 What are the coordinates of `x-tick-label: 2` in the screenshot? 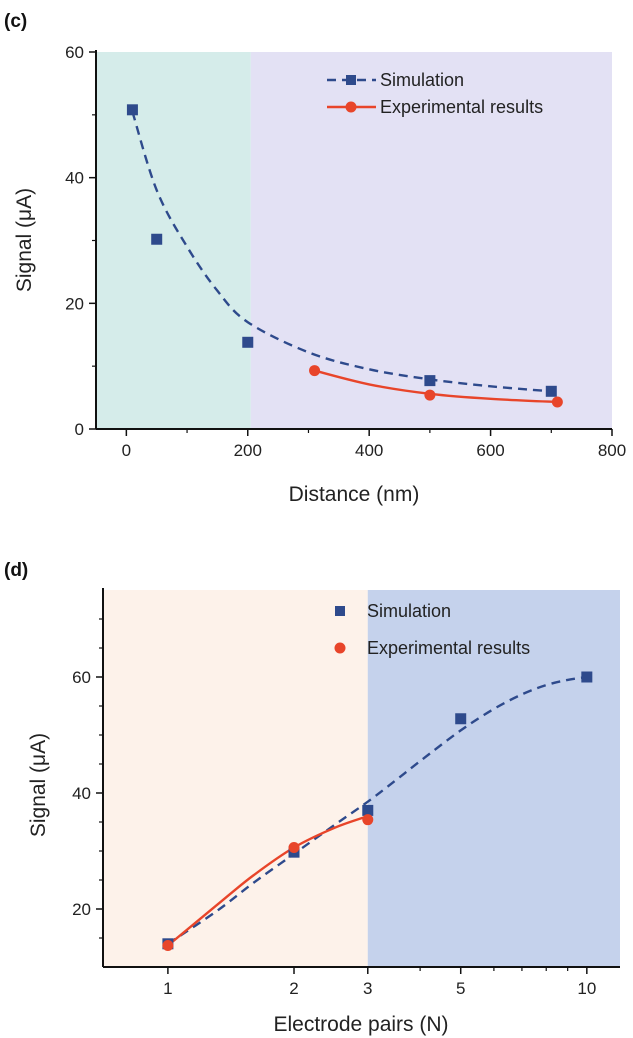 It's located at (293, 988).